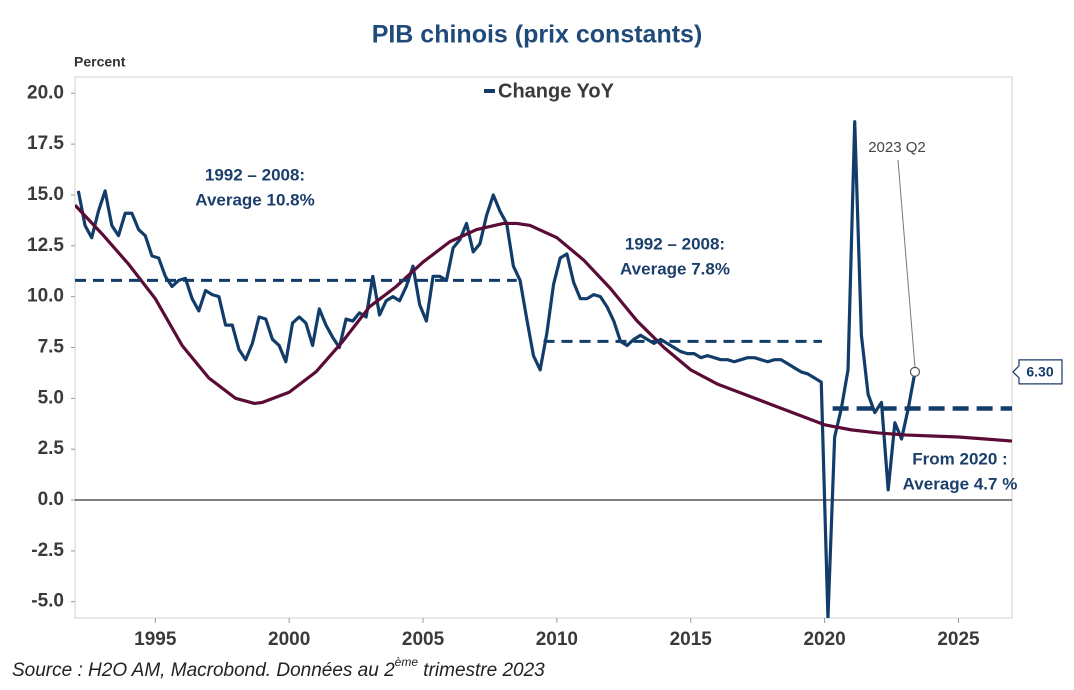  Describe the element at coordinates (556, 91) in the screenshot. I see `legend-label: Change YoY` at that location.